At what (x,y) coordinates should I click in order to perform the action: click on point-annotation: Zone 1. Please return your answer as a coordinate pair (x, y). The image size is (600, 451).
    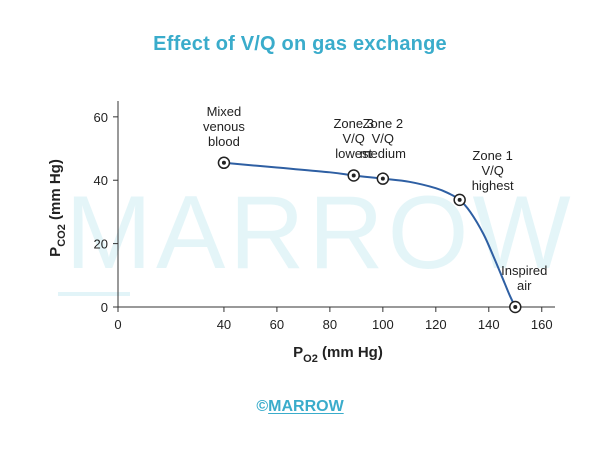
    Looking at the image, I should click on (492, 155).